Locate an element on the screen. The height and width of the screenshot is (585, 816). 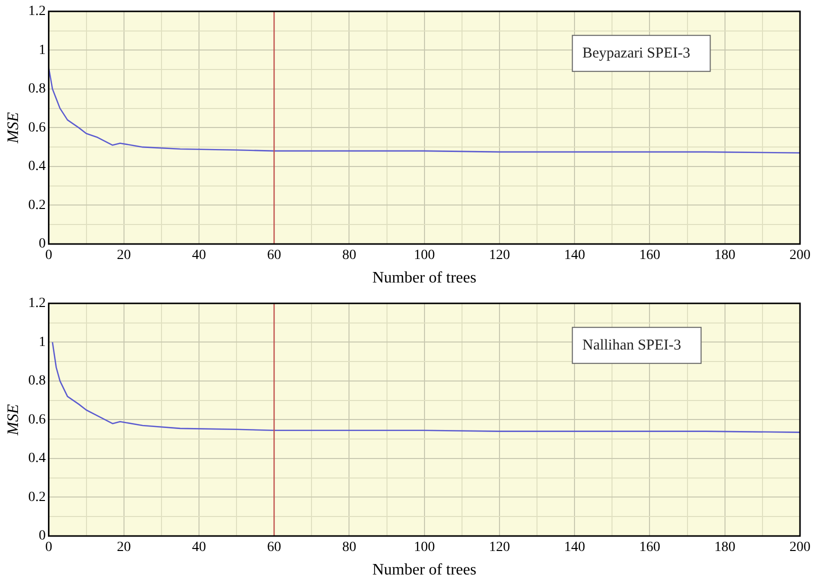
annotation: Beypazari SPEI-3 is located at coordinates (636, 53).